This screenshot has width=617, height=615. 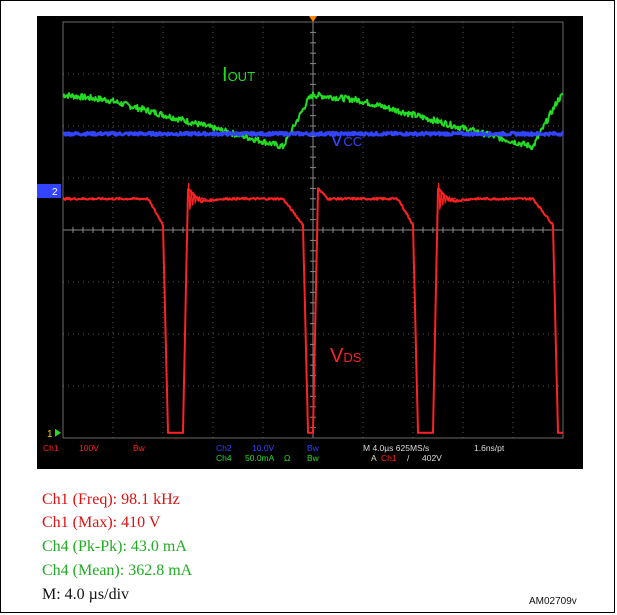 I want to click on ch2-marker-icon, so click(x=49, y=191).